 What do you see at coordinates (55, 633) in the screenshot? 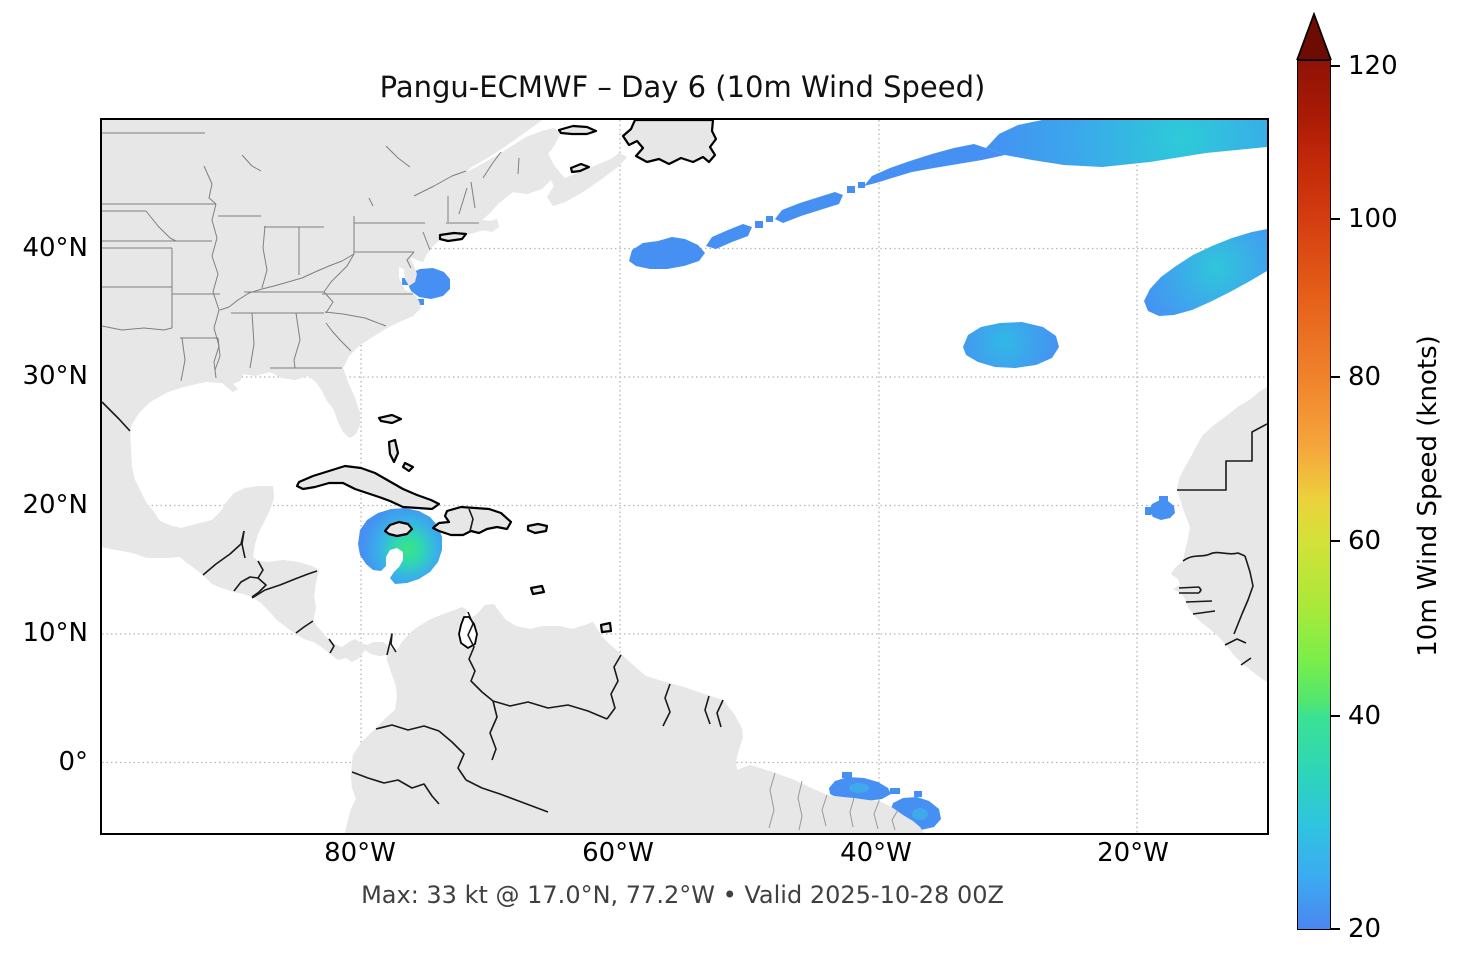
I see `lat-tick-10n: 10°N` at bounding box center [55, 633].